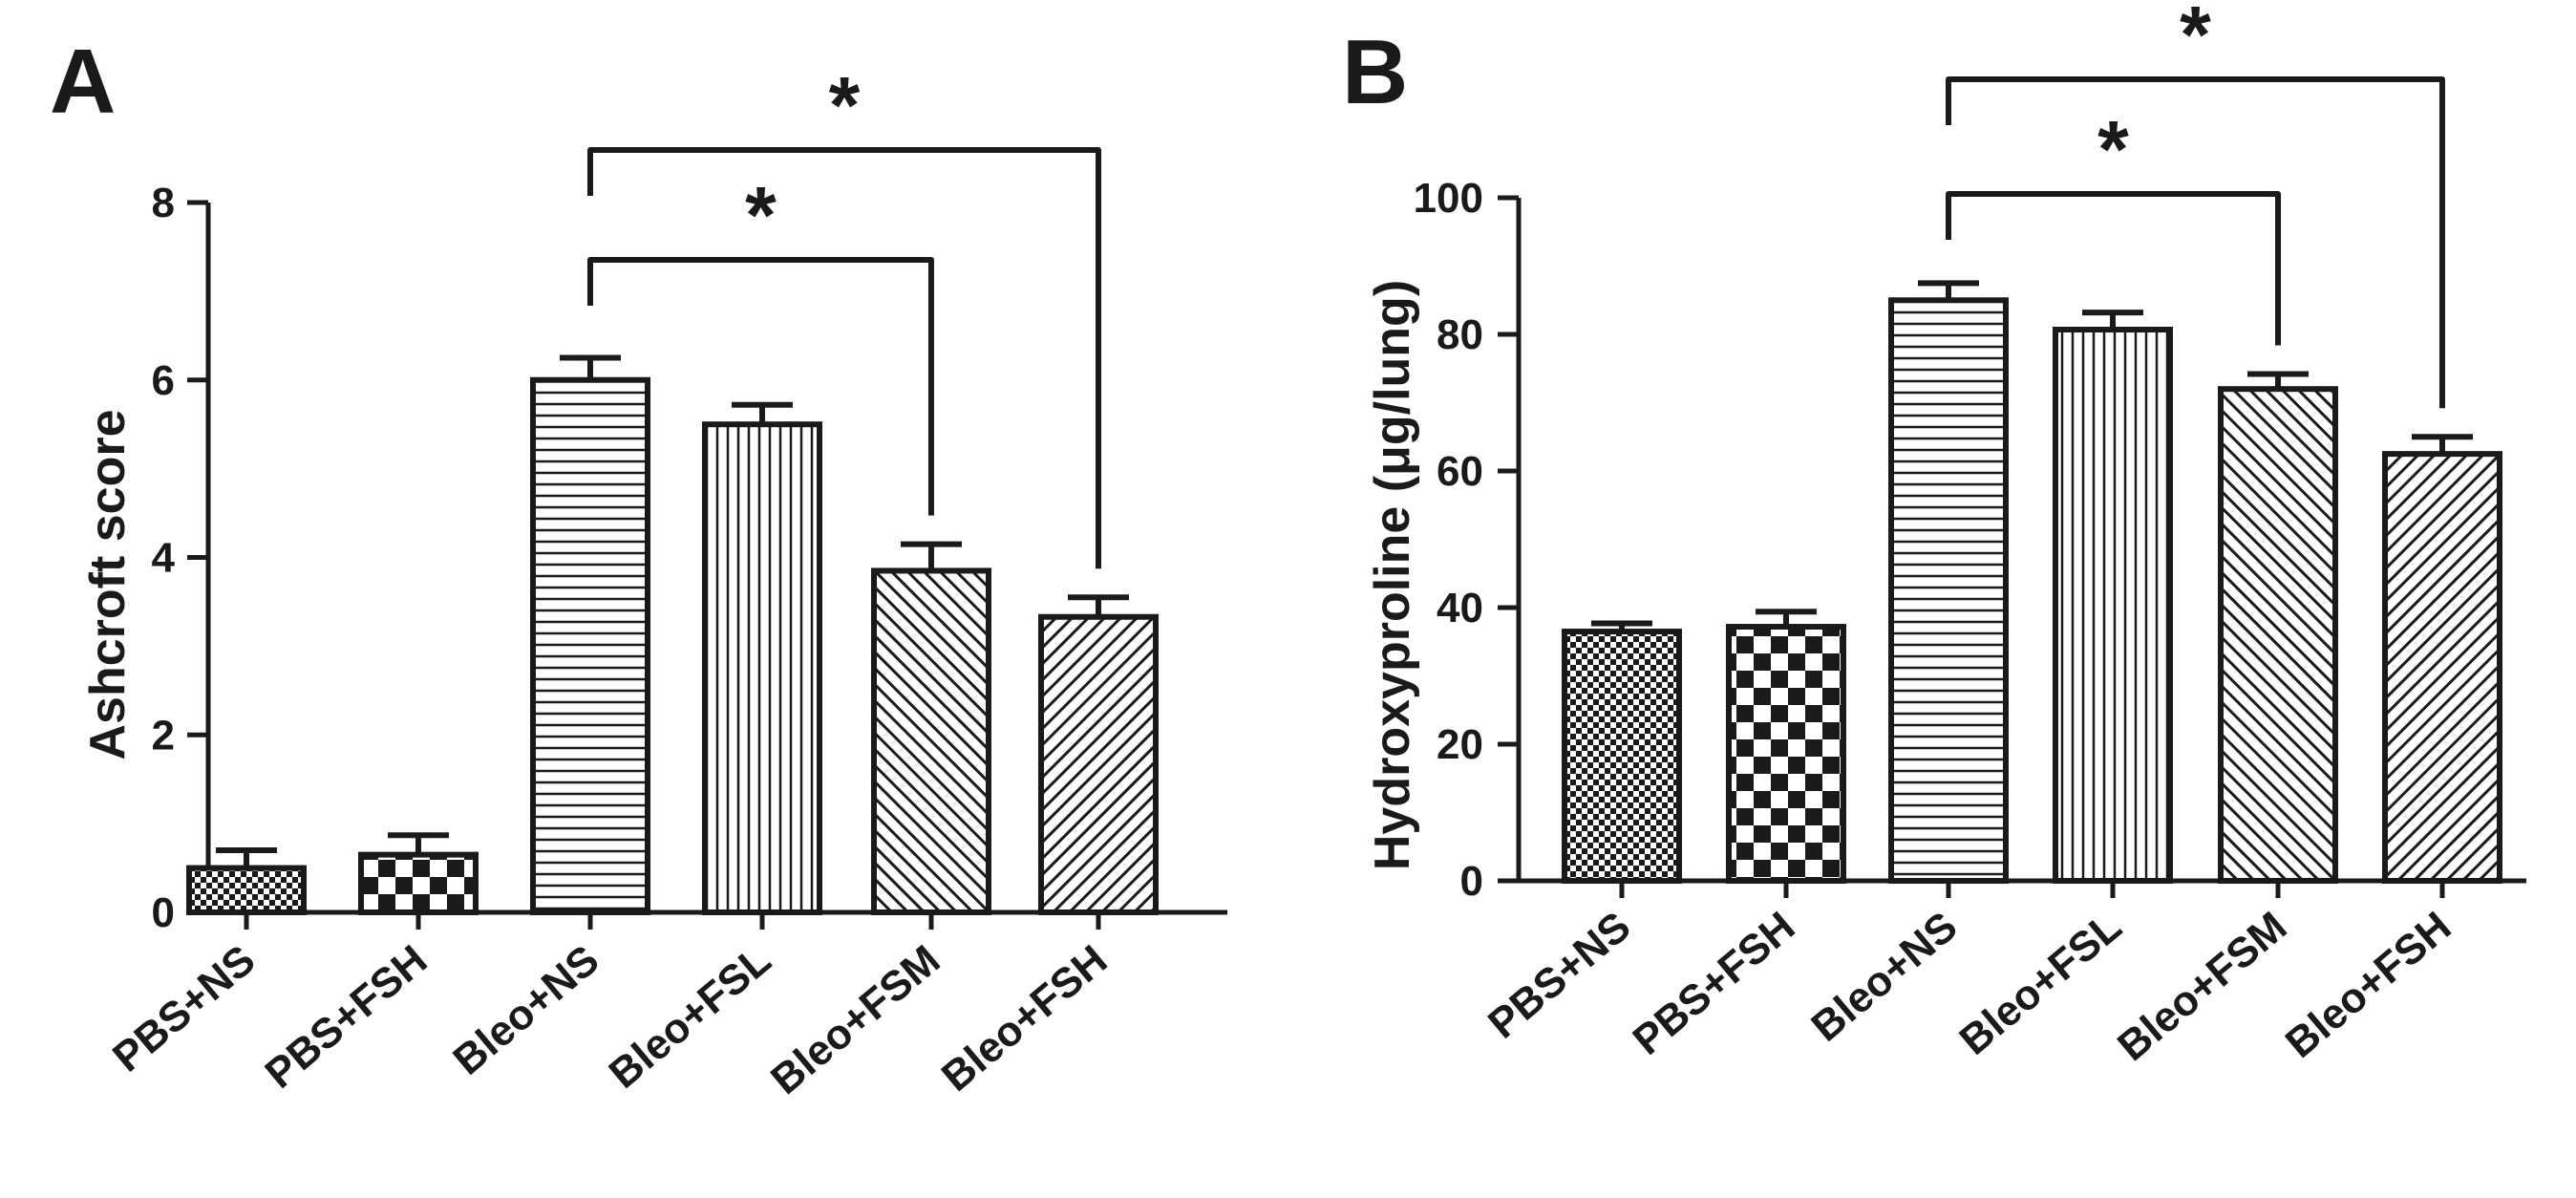 This screenshot has height=1198, width=2576. Describe the element at coordinates (1559, 975) in the screenshot. I see `panel-b-x-tick-label: PBS+NS` at that location.